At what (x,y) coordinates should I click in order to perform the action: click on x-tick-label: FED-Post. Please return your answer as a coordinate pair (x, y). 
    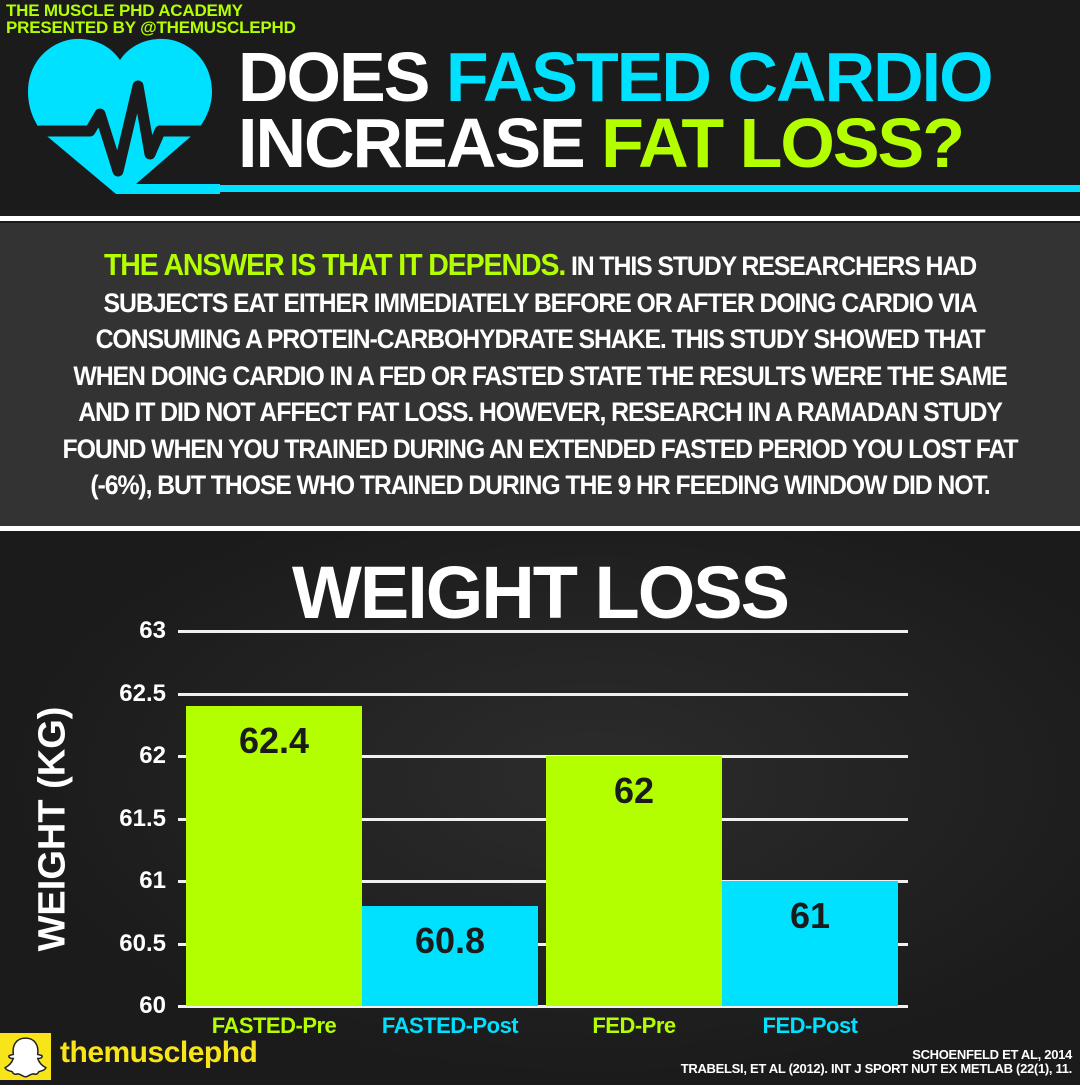
    Looking at the image, I should click on (810, 1025).